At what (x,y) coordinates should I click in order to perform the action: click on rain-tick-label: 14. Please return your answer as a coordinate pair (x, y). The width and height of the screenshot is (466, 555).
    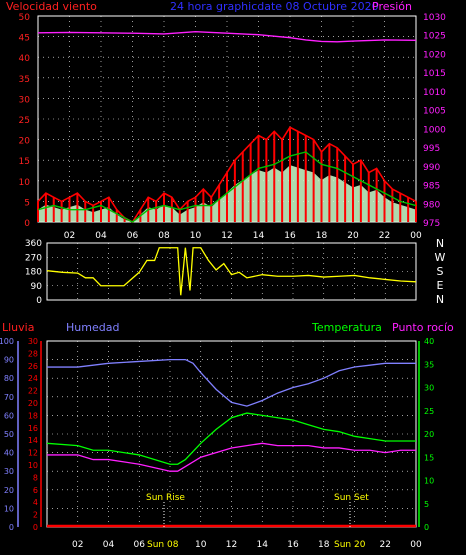
    Looking at the image, I should click on (33, 440).